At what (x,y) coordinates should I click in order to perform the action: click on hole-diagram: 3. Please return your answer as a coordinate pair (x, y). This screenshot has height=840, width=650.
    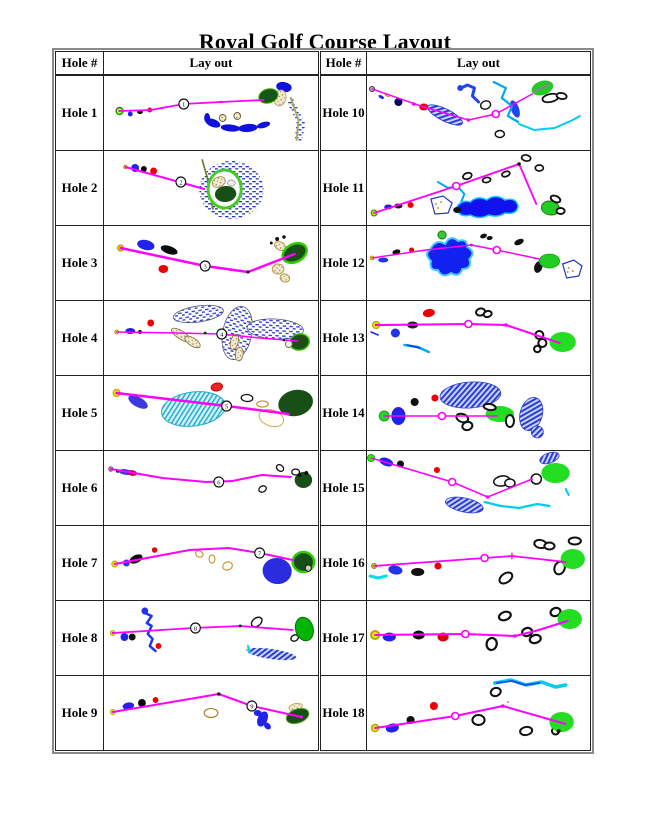
    Looking at the image, I should click on (212, 259).